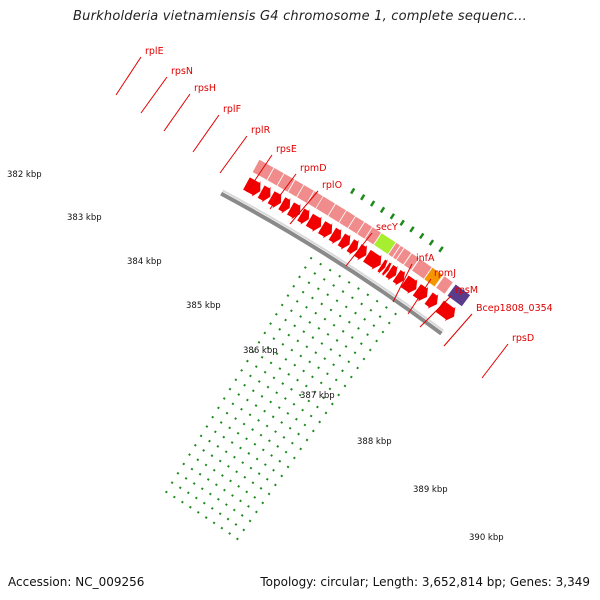 The height and width of the screenshot is (600, 600). I want to click on cds-track, so click(349, 249).